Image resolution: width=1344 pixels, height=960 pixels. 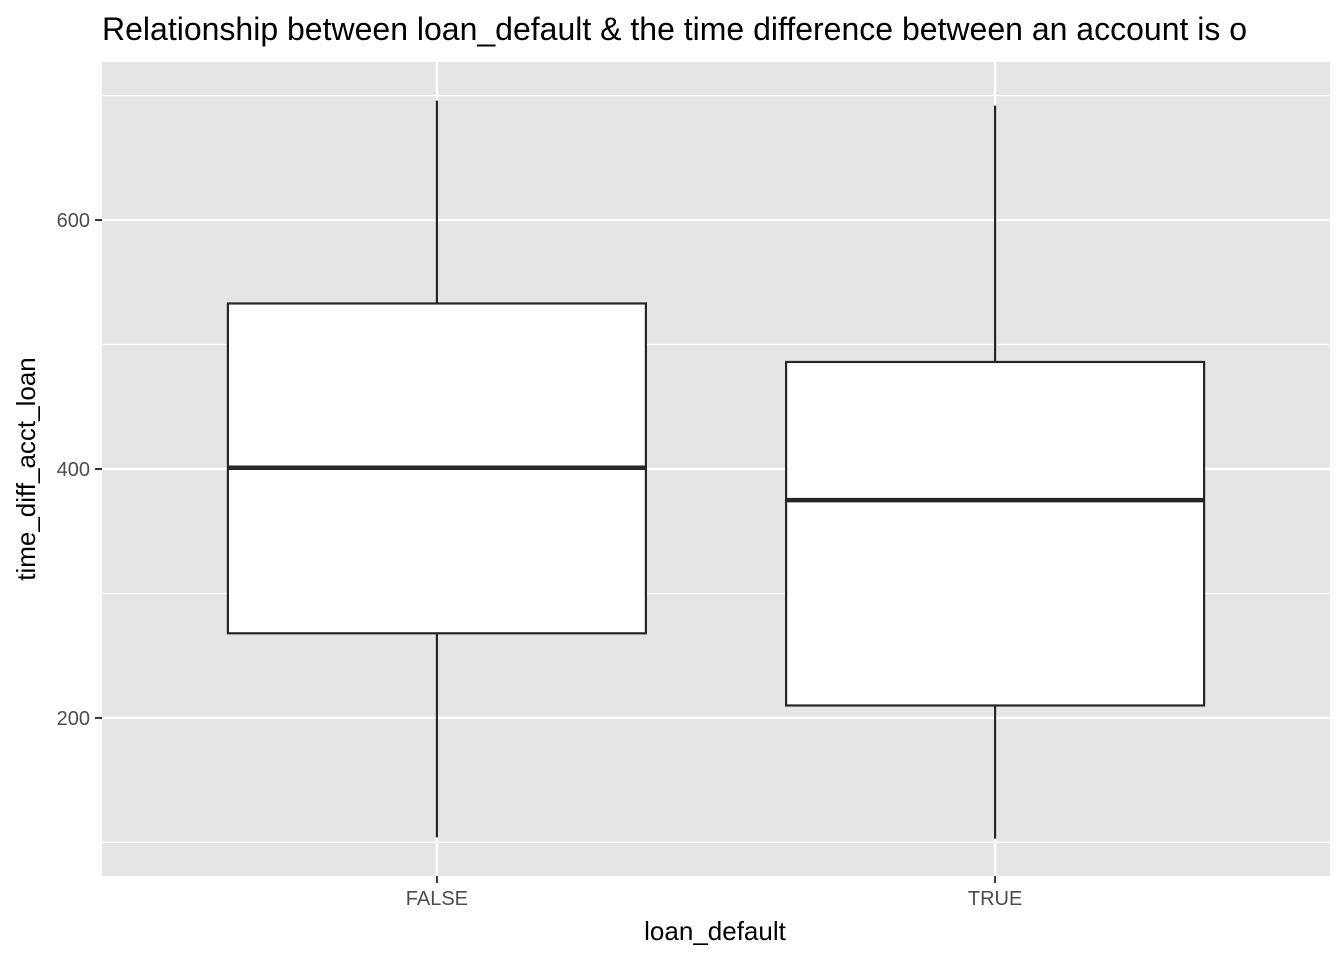 I want to click on x-tick-label: FALSE, so click(x=437, y=899).